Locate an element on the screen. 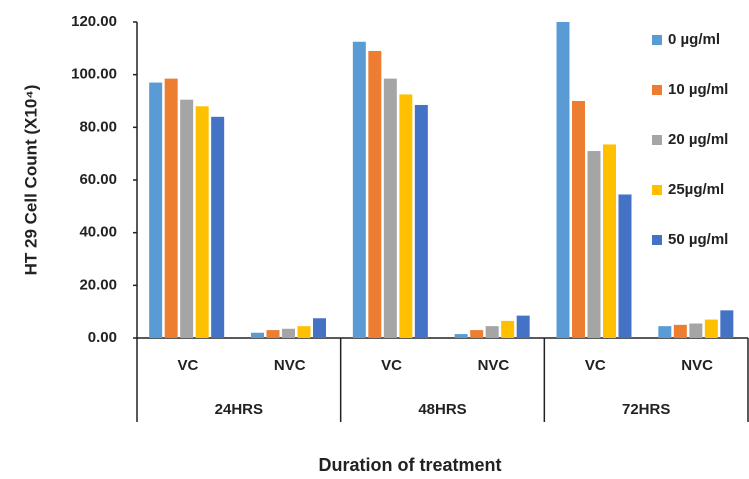 This screenshot has height=479, width=749. legend-label: 25µg/ml is located at coordinates (696, 189).